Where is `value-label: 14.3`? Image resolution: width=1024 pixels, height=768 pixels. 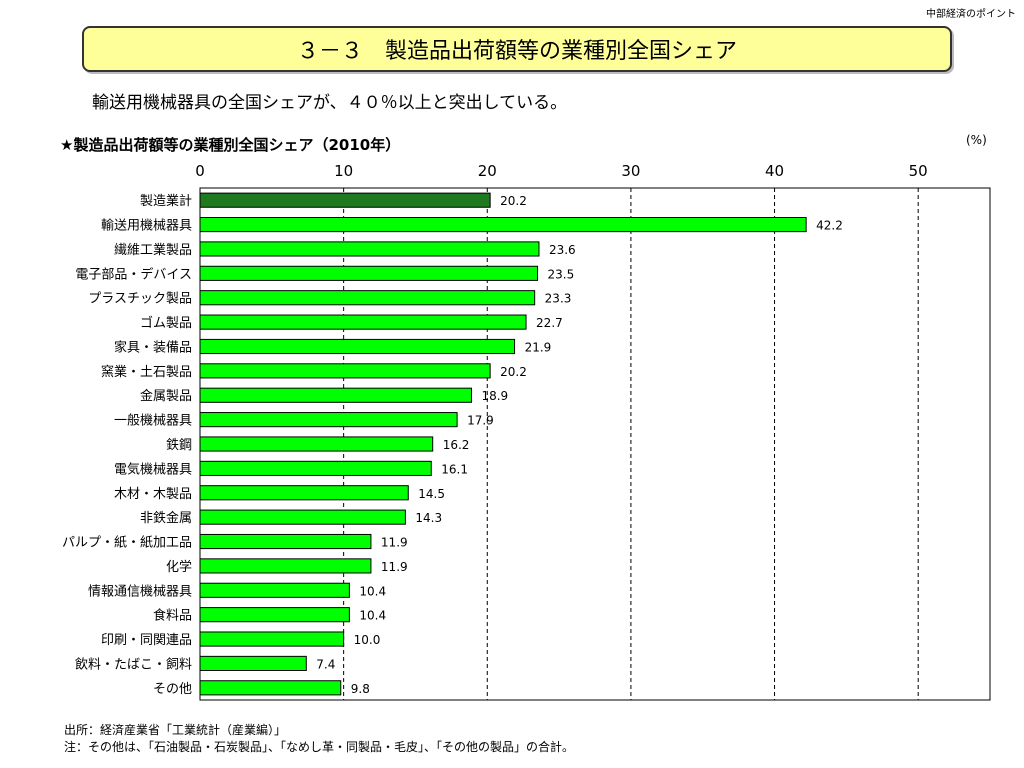
value-label: 14.3 is located at coordinates (428, 518).